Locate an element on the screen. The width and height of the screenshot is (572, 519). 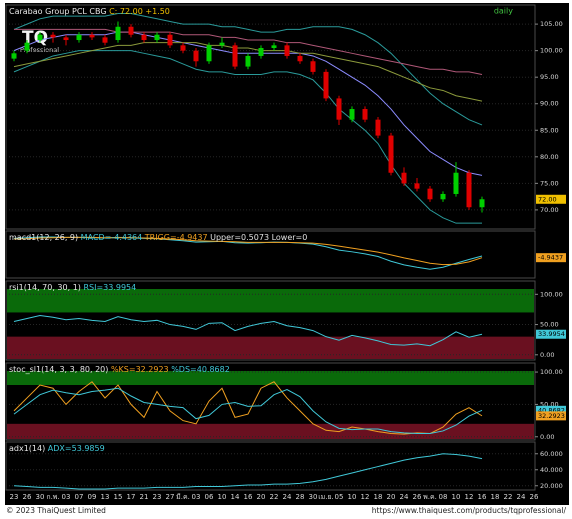
value-marker-label: 72.00 is located at coordinates (547, 199).